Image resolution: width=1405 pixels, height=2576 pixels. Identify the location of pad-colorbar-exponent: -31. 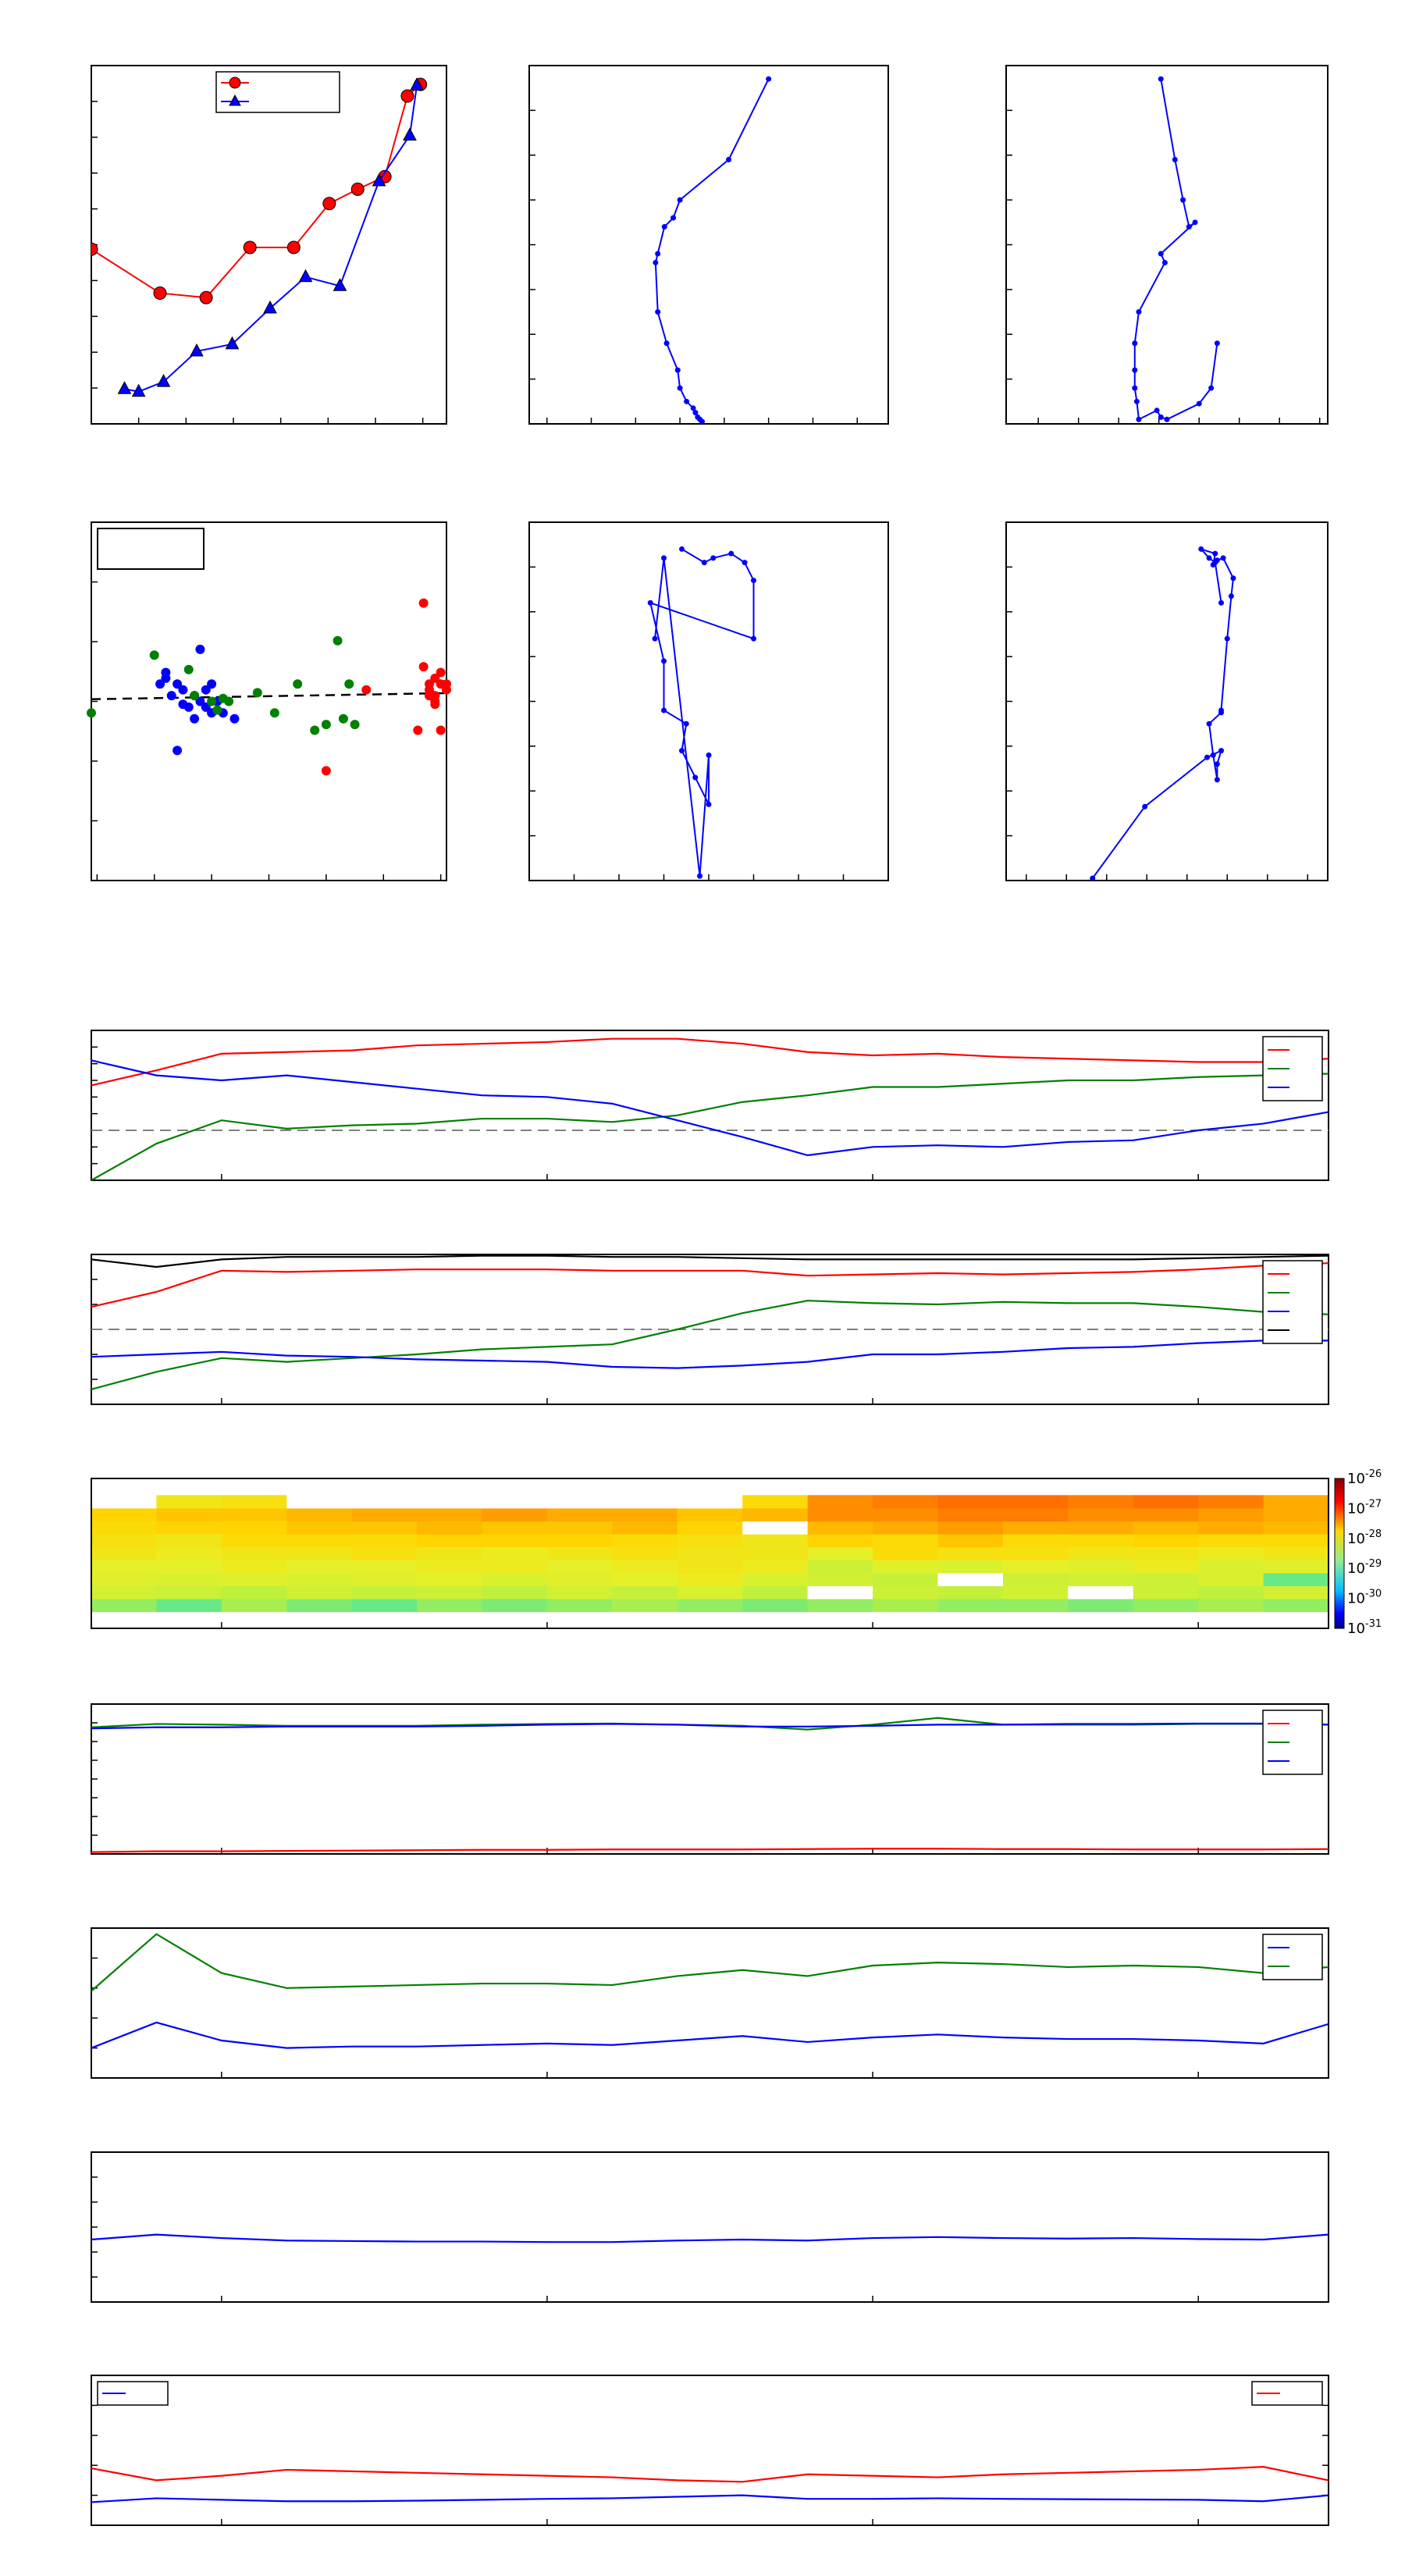
(1373, 1624).